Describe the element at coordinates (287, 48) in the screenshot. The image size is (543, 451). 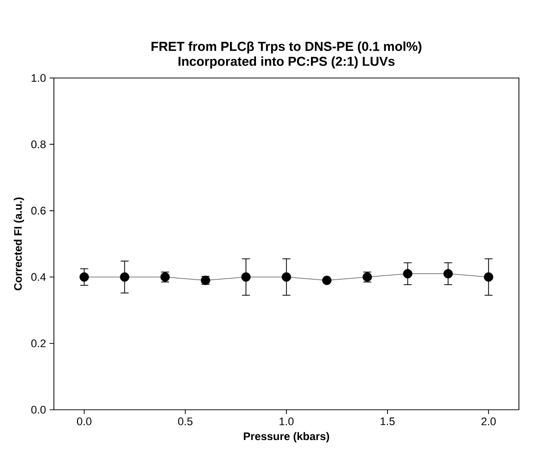
I see `chart-title: FRET from PLCβ Trps to DNS-PE (0.1 mol%)` at that location.